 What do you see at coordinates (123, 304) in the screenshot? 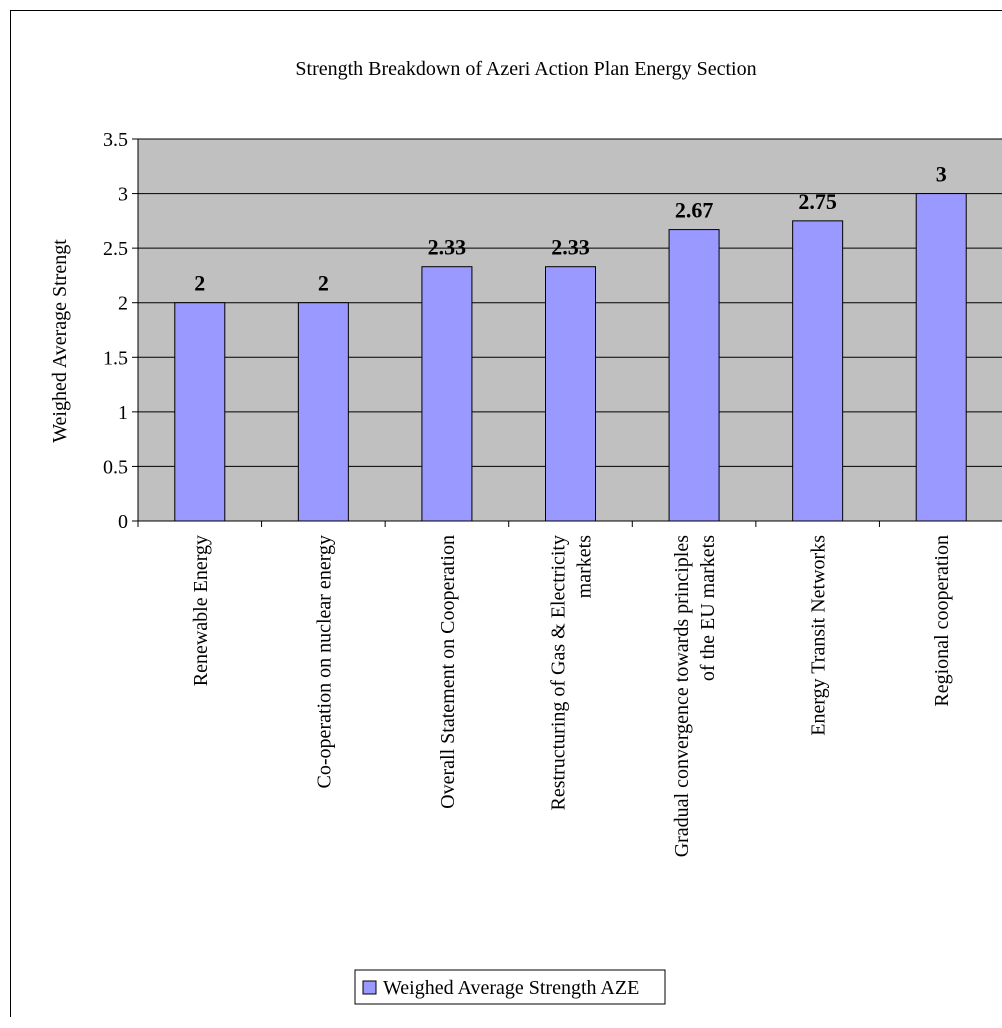
I see `y-tick-label: 2` at bounding box center [123, 304].